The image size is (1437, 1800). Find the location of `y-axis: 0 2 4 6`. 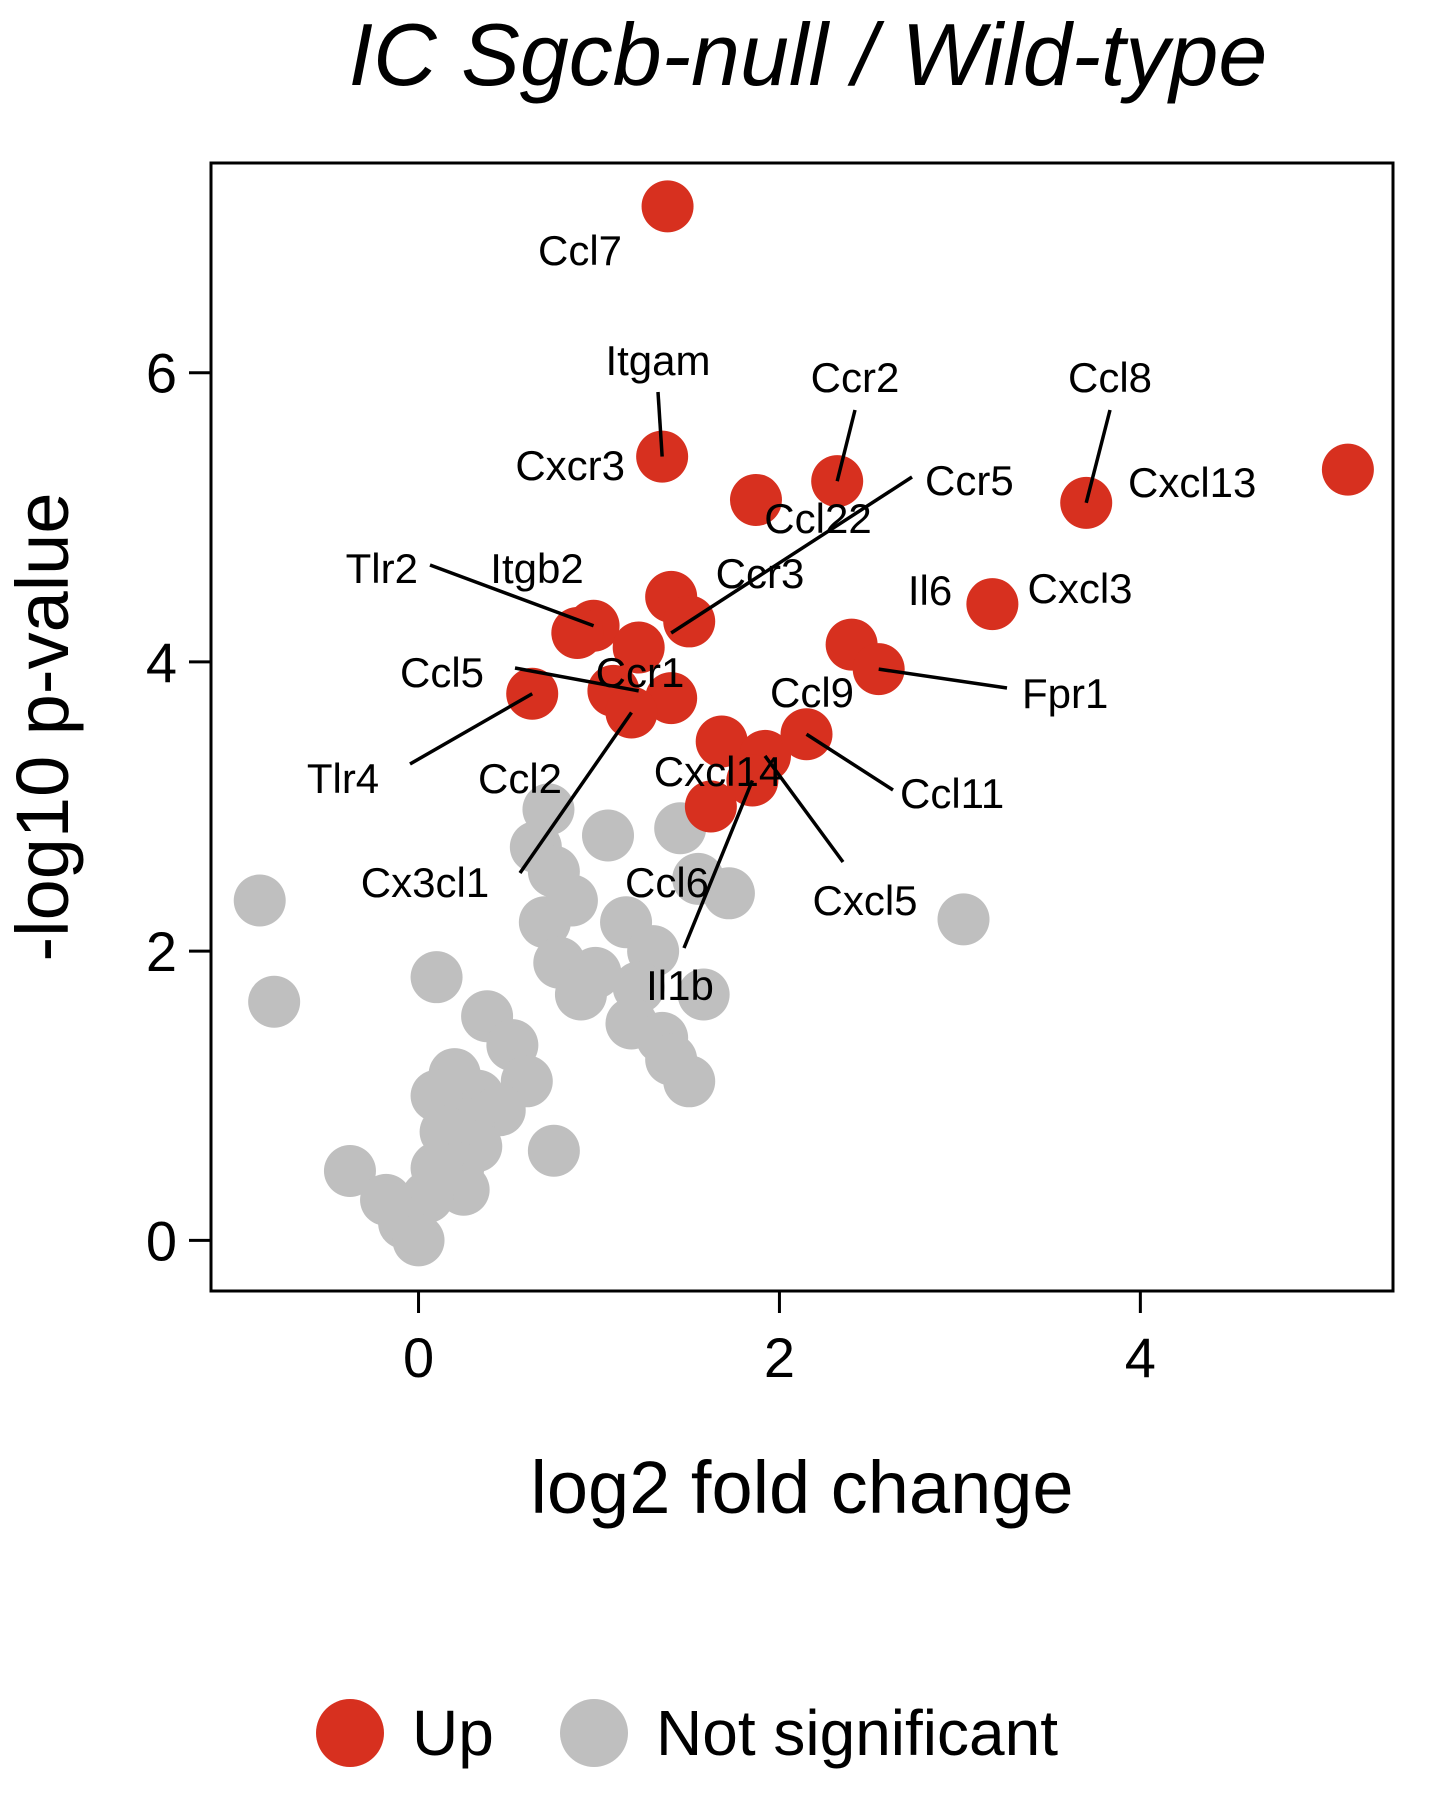

y-axis: 0 2 4 6 is located at coordinates (178, 807).